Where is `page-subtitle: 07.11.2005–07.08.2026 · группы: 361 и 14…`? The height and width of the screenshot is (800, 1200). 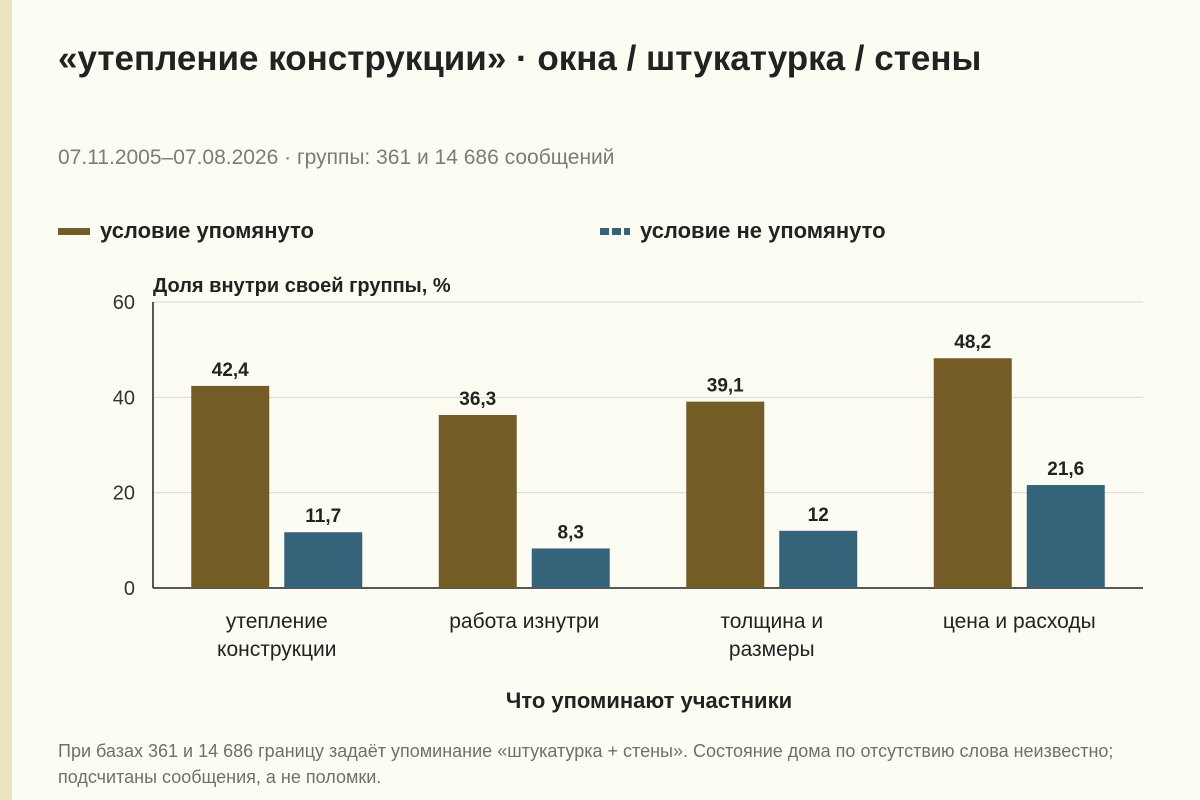 page-subtitle: 07.11.2005–07.08.2026 · группы: 361 и 14… is located at coordinates (336, 157).